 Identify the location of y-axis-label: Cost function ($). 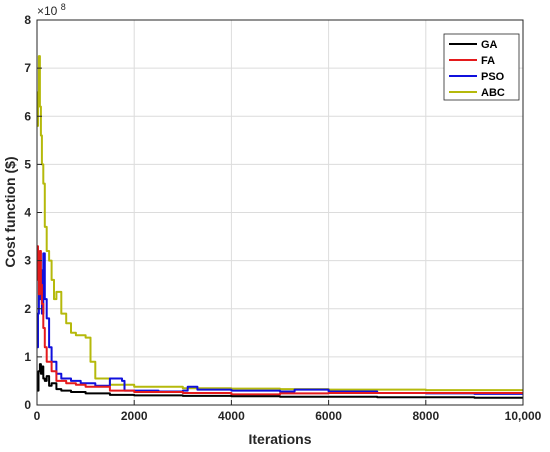
(10, 211).